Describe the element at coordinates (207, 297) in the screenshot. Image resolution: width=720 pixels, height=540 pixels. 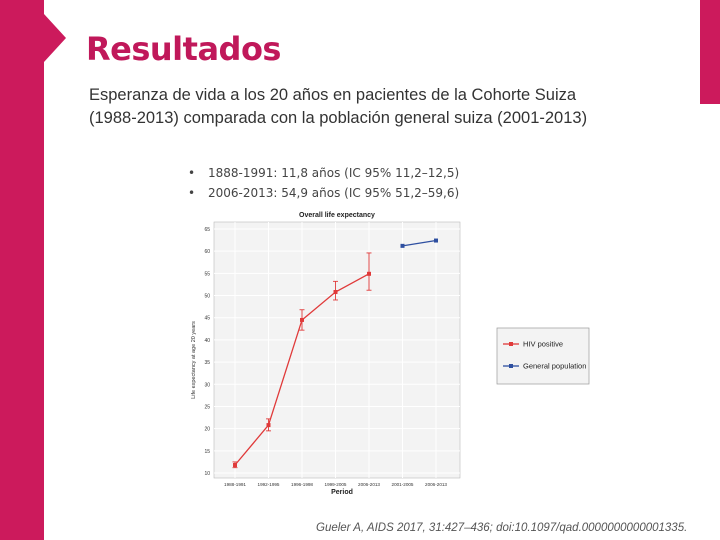
I see `y-tick-label: 50` at that location.